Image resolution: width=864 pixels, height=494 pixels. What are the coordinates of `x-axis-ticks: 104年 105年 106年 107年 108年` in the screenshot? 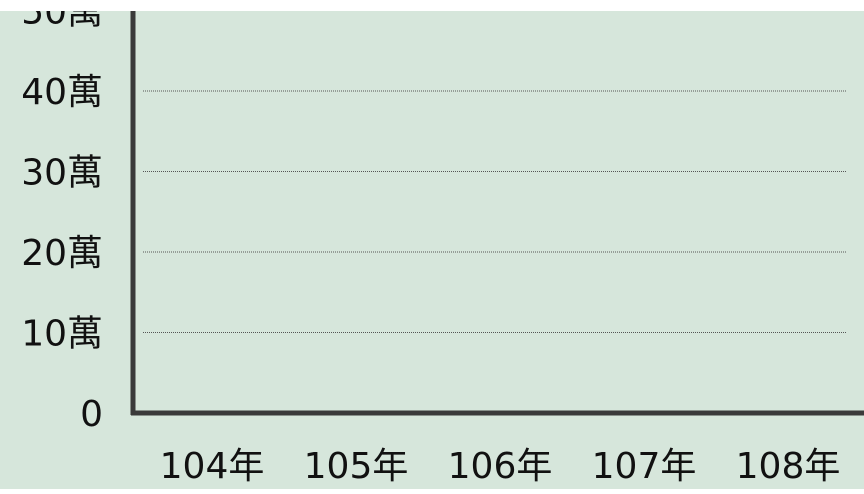 It's located at (500, 466).